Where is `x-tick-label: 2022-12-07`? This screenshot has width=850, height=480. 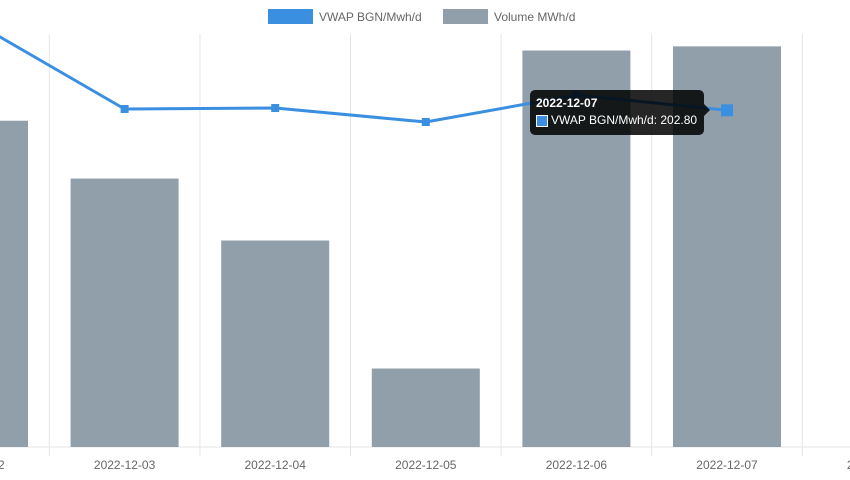
x-tick-label: 2022-12-07 is located at coordinates (727, 465).